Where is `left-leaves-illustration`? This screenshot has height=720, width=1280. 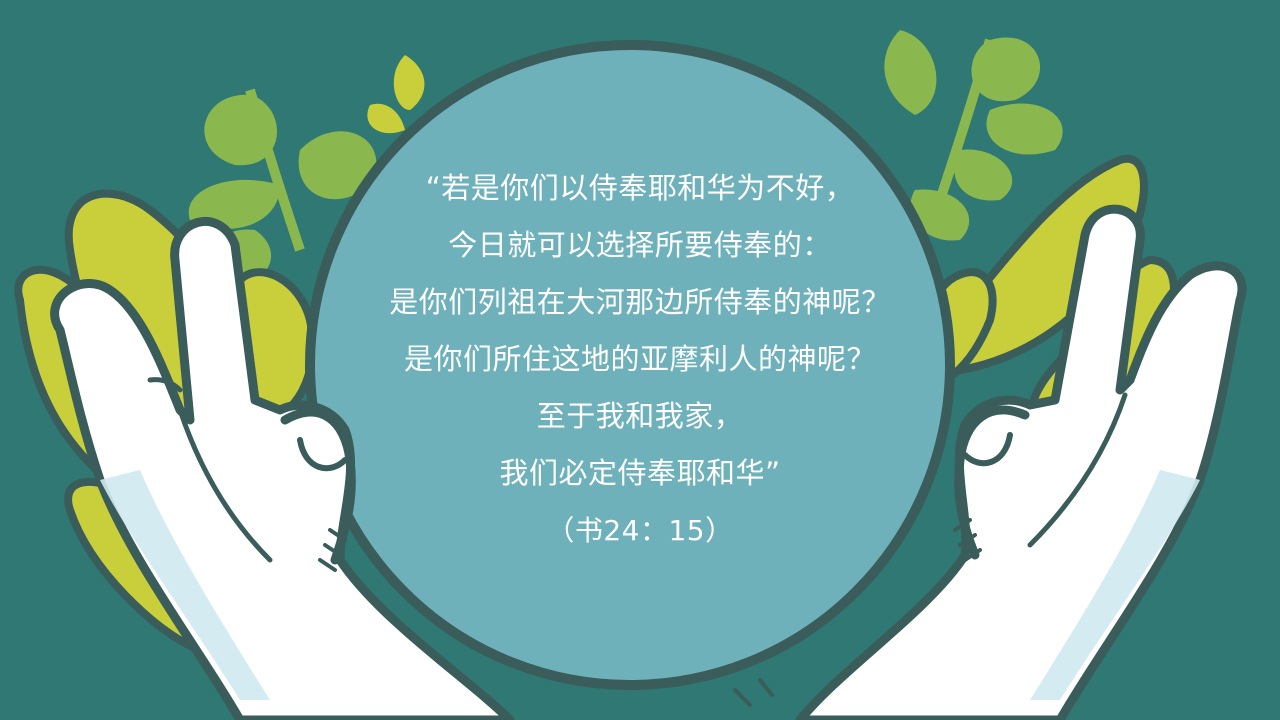 left-leaves-illustration is located at coordinates (306, 168).